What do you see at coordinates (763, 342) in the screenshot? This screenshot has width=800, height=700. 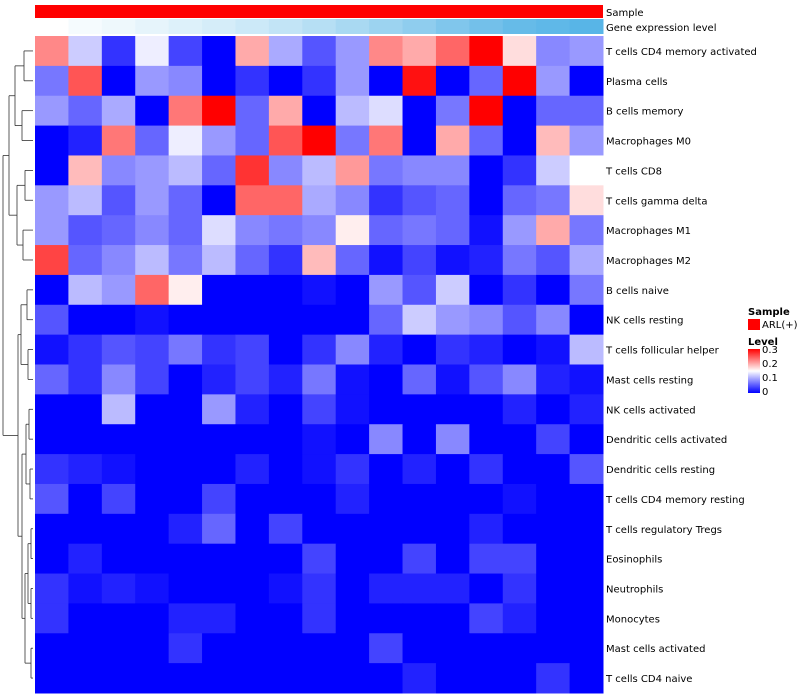 I see `legend-level-title: Level` at bounding box center [763, 342].